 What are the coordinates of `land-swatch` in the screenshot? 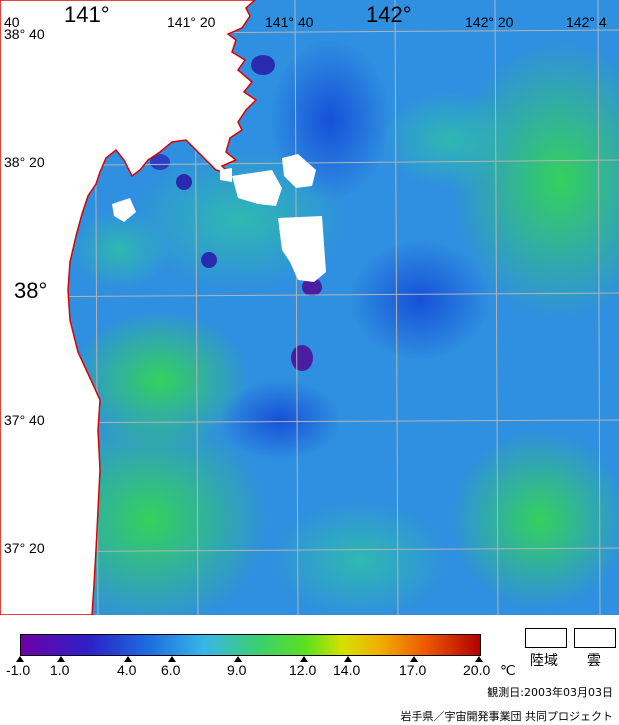 It's located at (546, 638).